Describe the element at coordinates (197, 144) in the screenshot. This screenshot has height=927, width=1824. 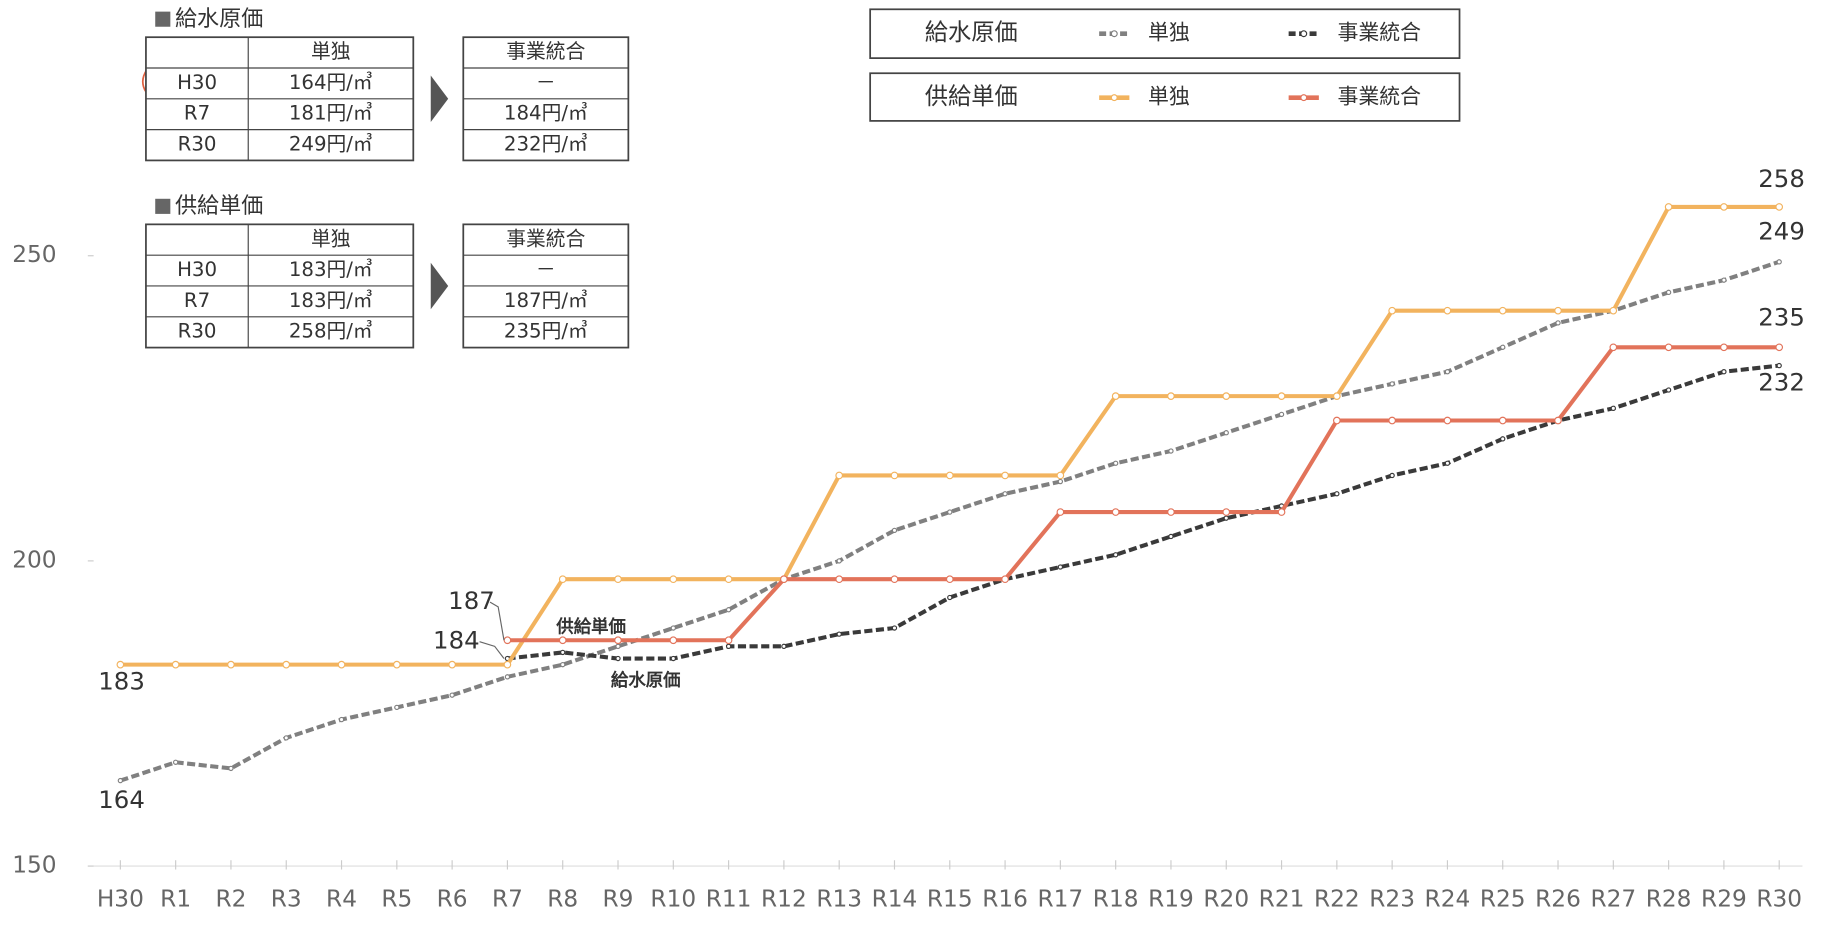
I see `table-cell: R30` at that location.